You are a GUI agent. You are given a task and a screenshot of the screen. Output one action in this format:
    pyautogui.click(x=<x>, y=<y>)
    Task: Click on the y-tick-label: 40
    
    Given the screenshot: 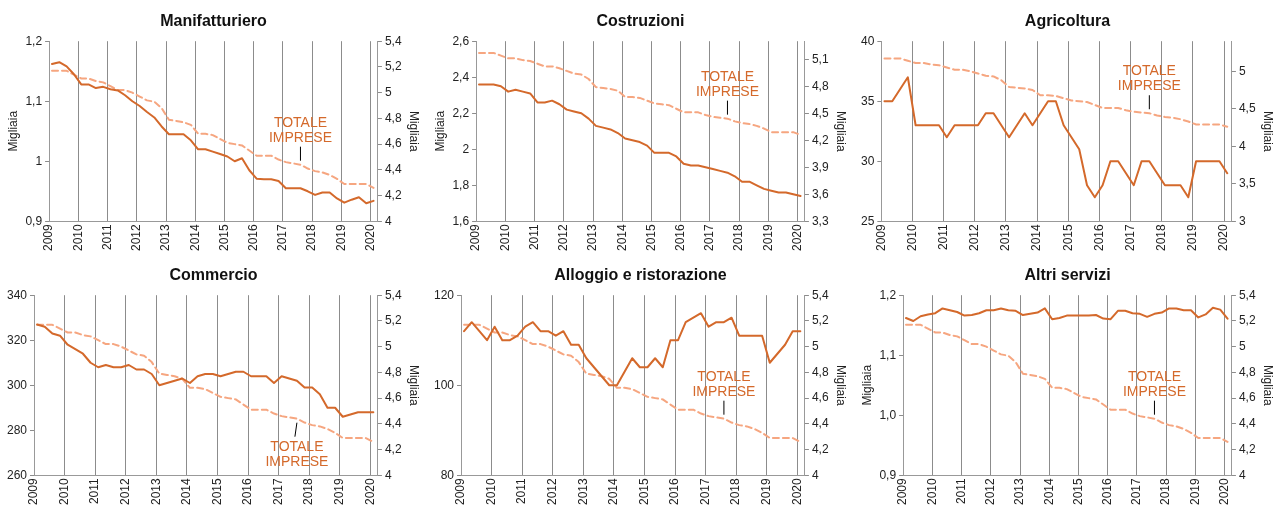 What is the action you would take?
    pyautogui.click(x=867, y=40)
    